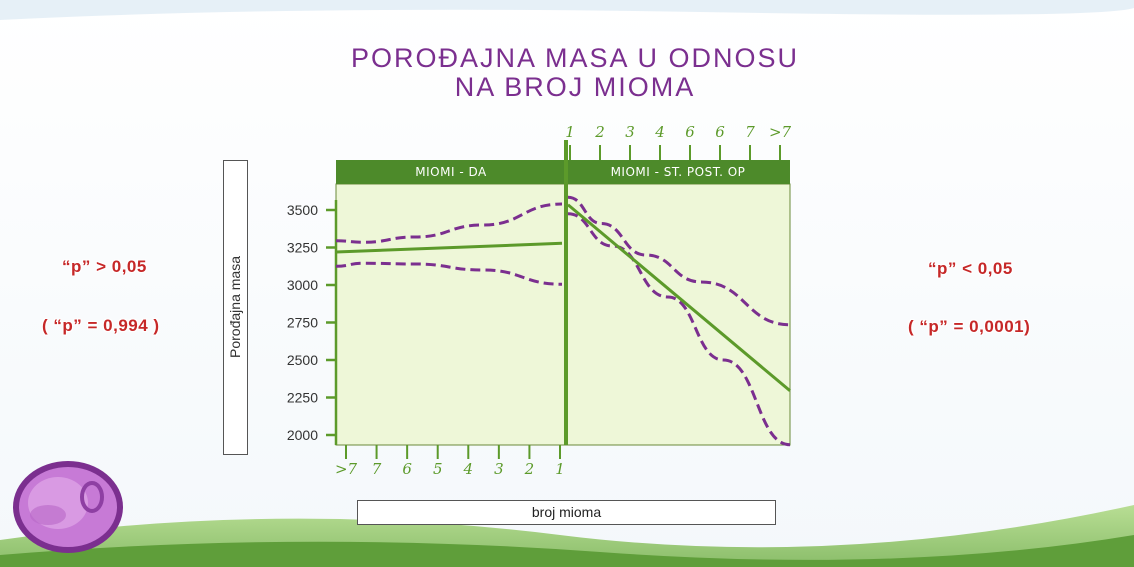 This screenshot has width=1134, height=567. Describe the element at coordinates (468, 469) in the screenshot. I see `x-tick-label-bottom: 4` at that location.